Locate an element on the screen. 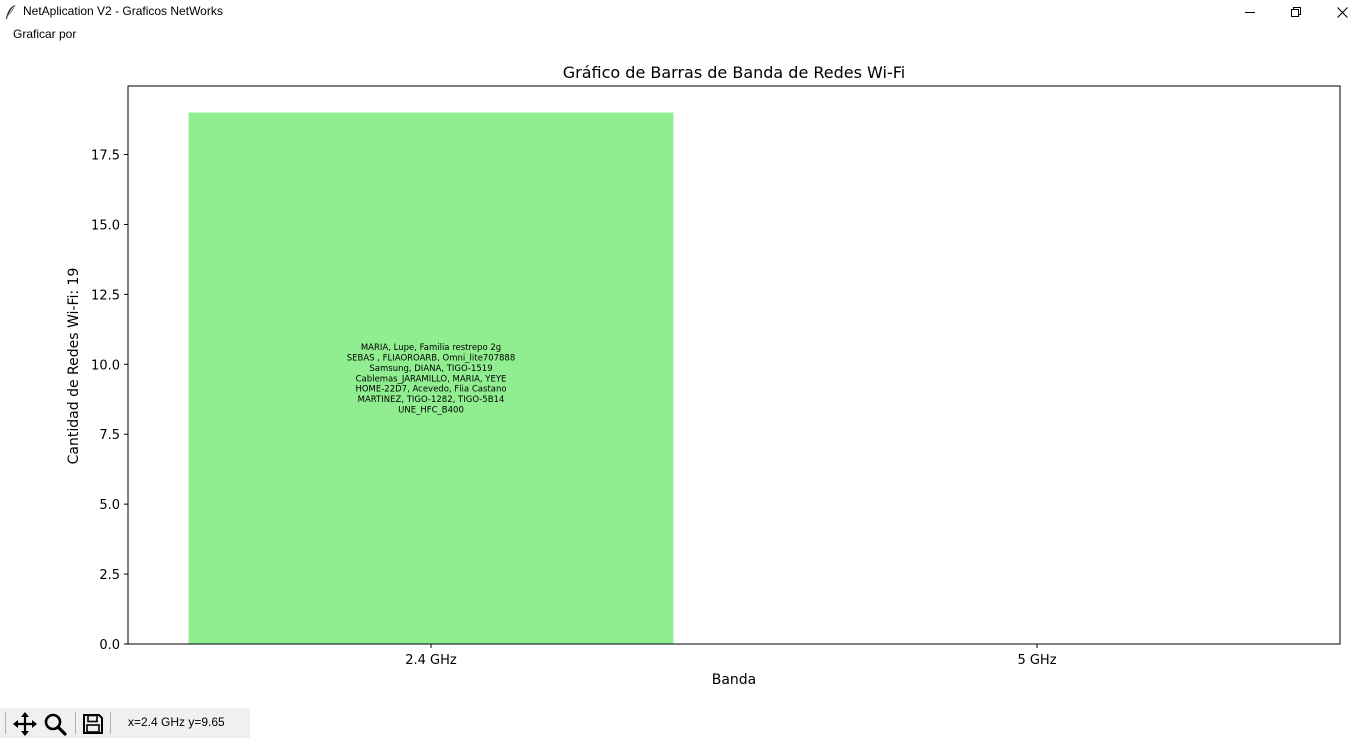 This screenshot has width=1366, height=738. y-tick-label: 12.5 is located at coordinates (105, 295).